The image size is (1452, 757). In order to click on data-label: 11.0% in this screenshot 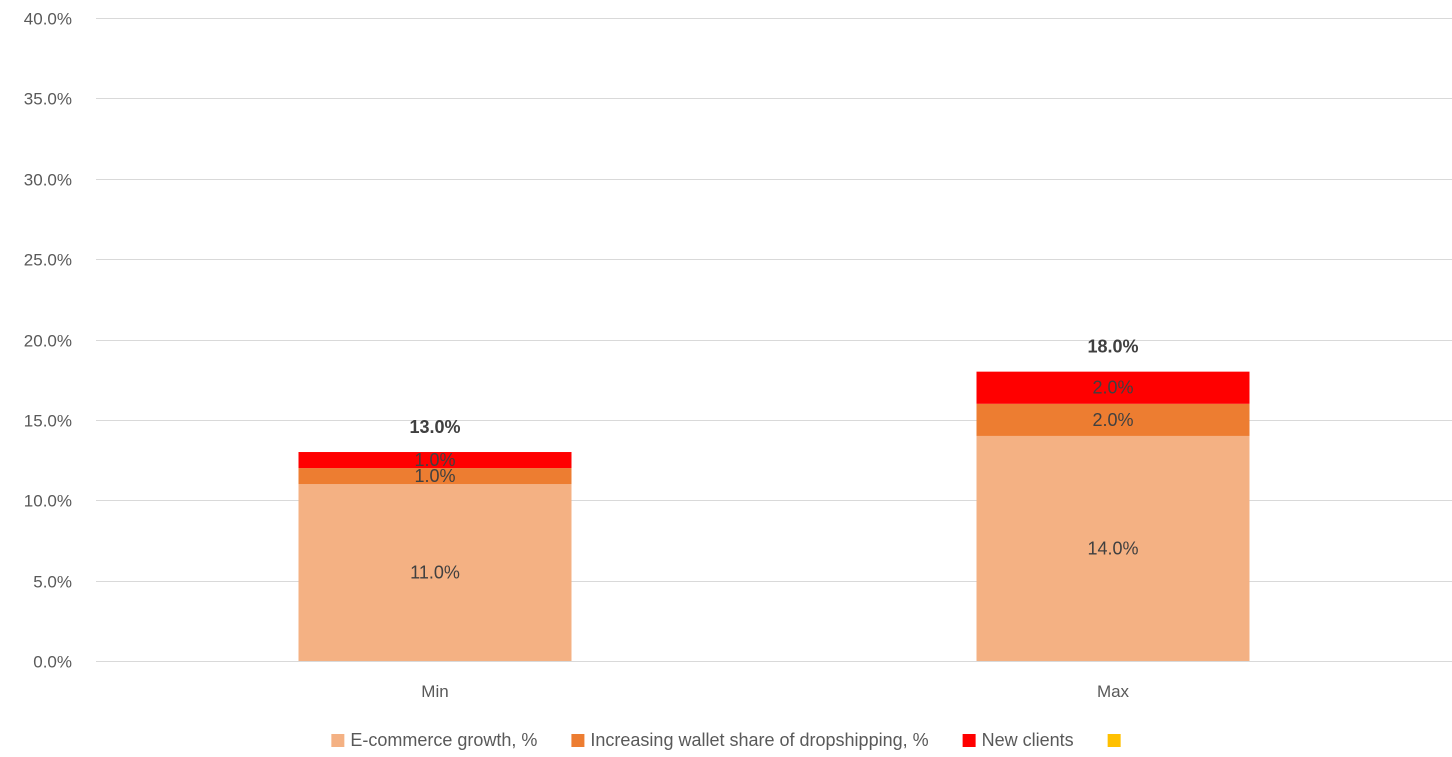, I will do `click(435, 573)`.